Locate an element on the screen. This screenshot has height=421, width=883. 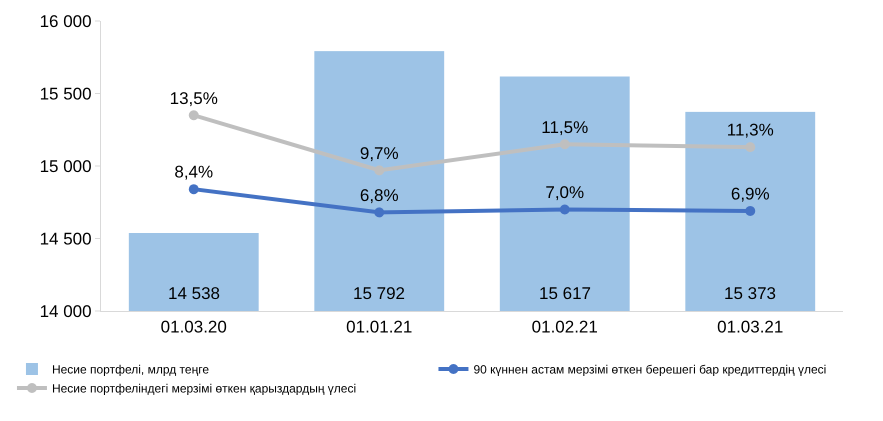
x-tick-label: 01.02.21 is located at coordinates (565, 326).